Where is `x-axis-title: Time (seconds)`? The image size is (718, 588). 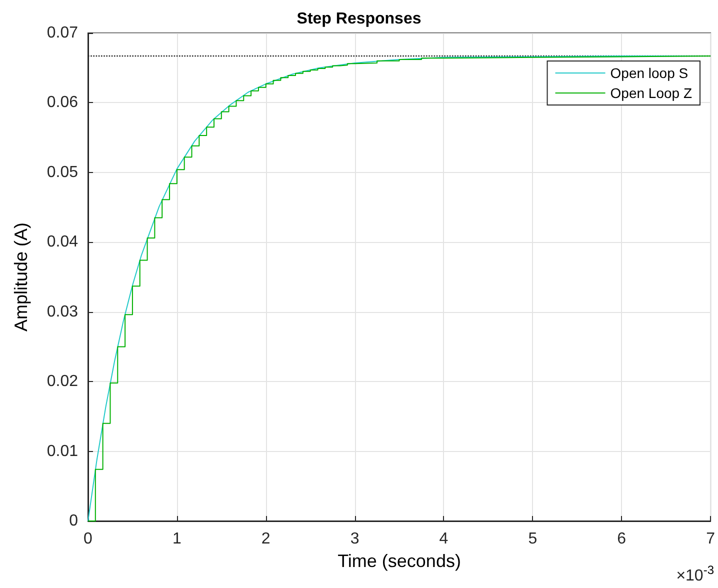 x-axis-title: Time (seconds) is located at coordinates (399, 560).